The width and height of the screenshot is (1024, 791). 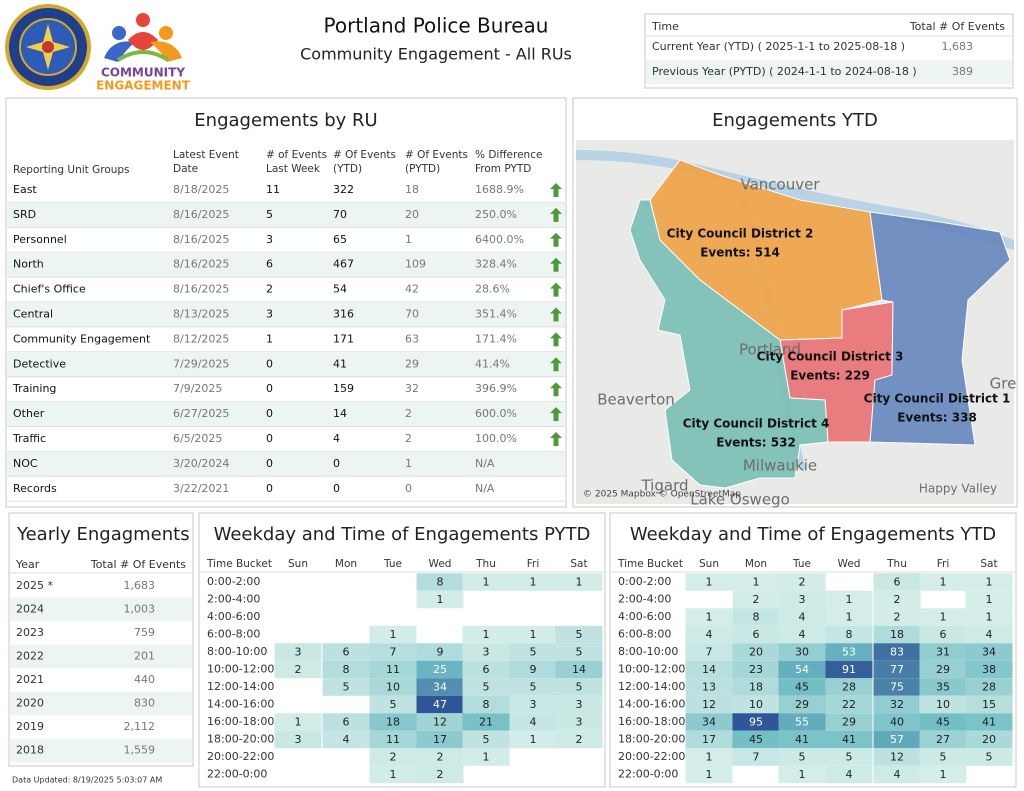 I want to click on table-cell: 6/5/2025, so click(x=197, y=438).